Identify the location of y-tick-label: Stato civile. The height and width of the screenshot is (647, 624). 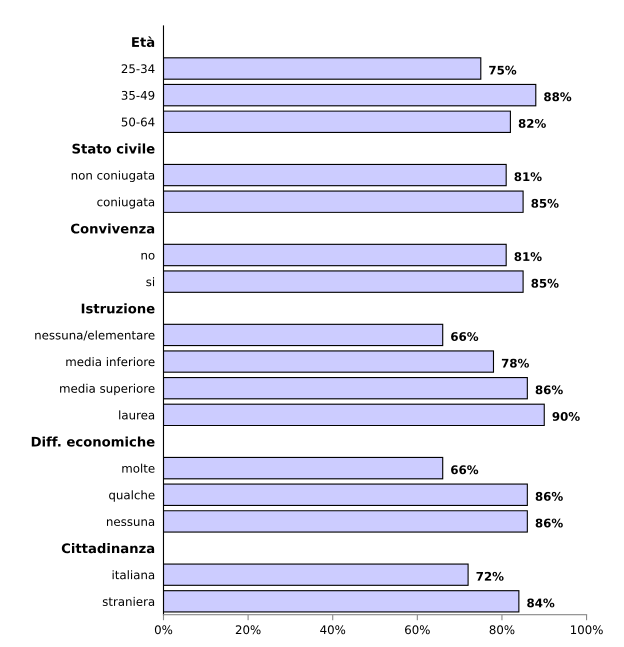
(113, 148).